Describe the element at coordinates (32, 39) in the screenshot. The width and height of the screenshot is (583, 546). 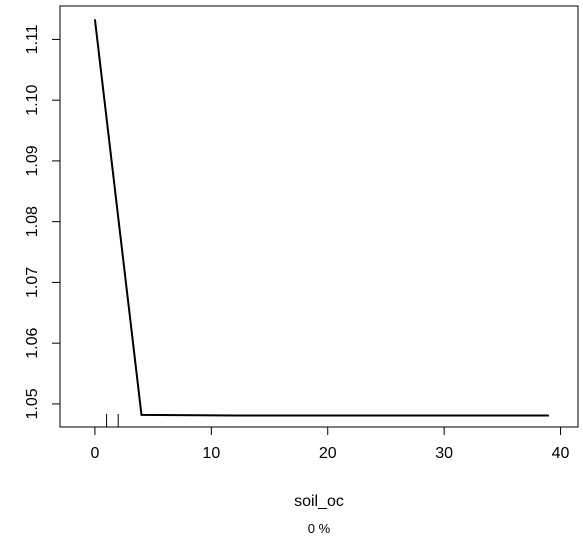
I see `y-tick-label: 1.11` at that location.